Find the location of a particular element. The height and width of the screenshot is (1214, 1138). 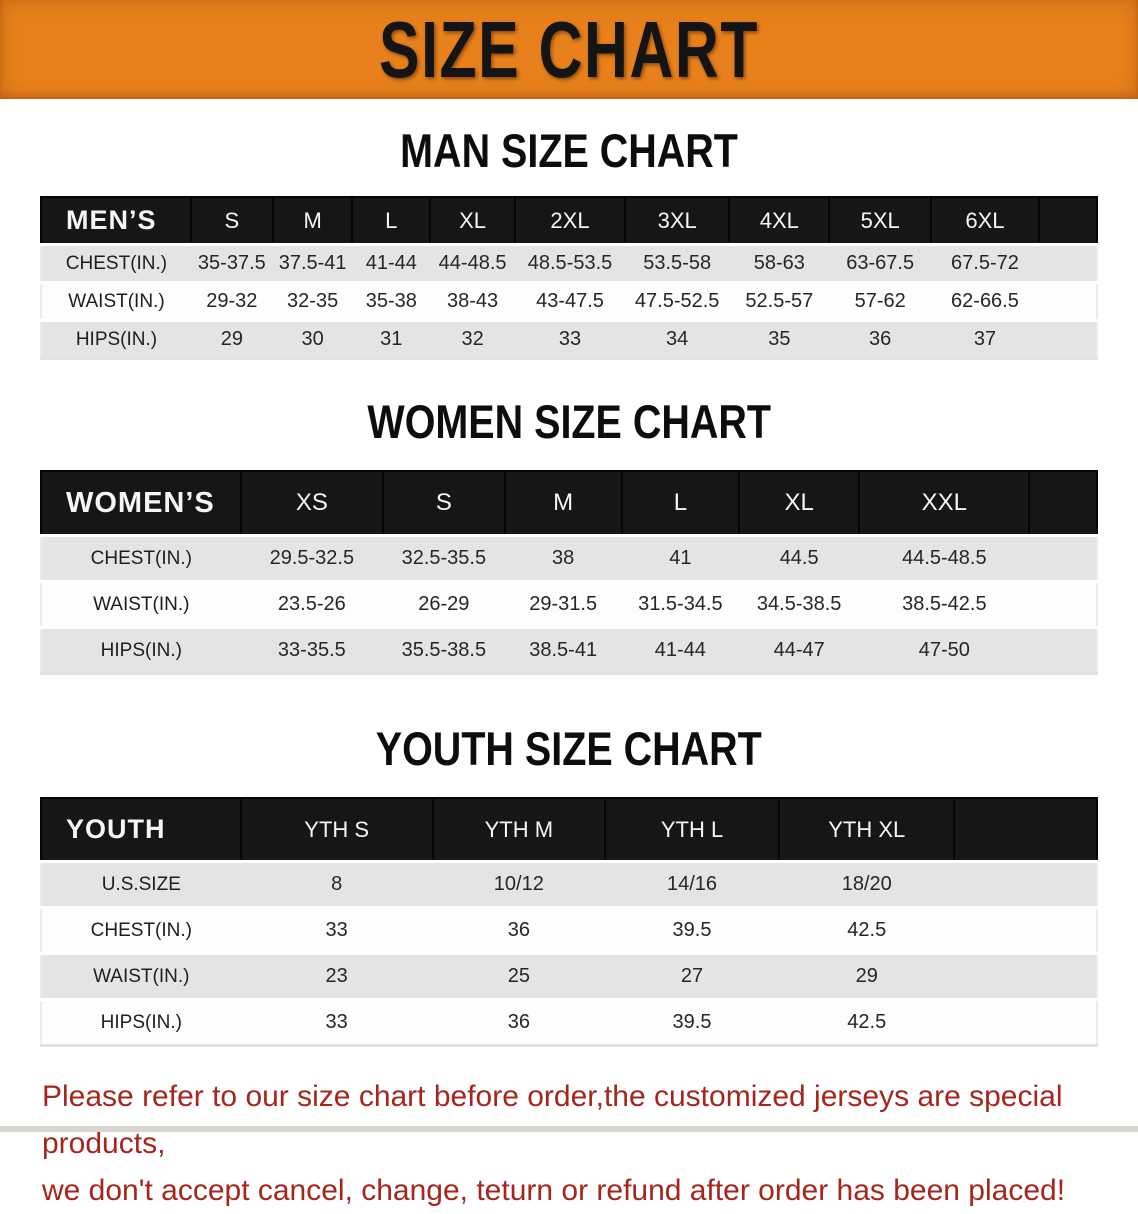

size-value: 27 is located at coordinates (692, 976).